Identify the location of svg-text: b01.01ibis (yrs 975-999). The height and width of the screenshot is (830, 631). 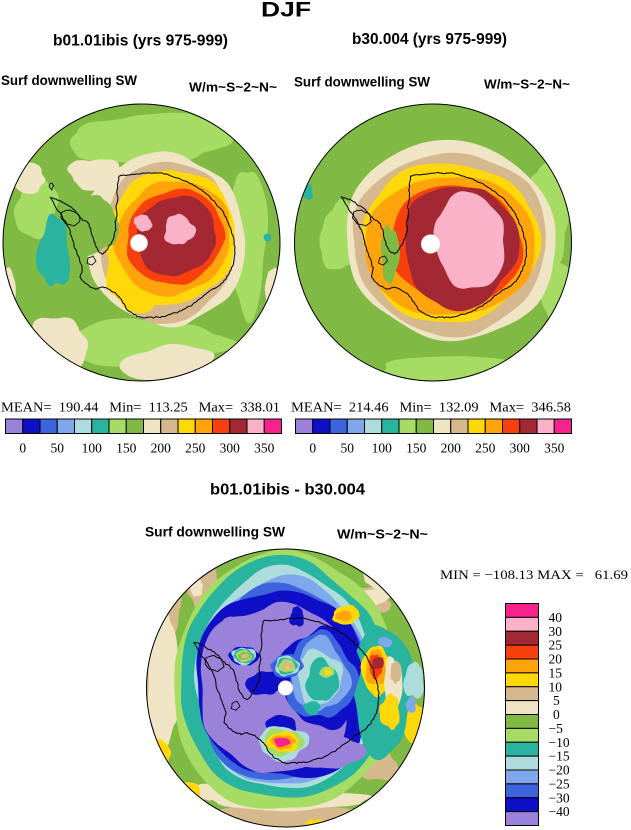
(140, 41).